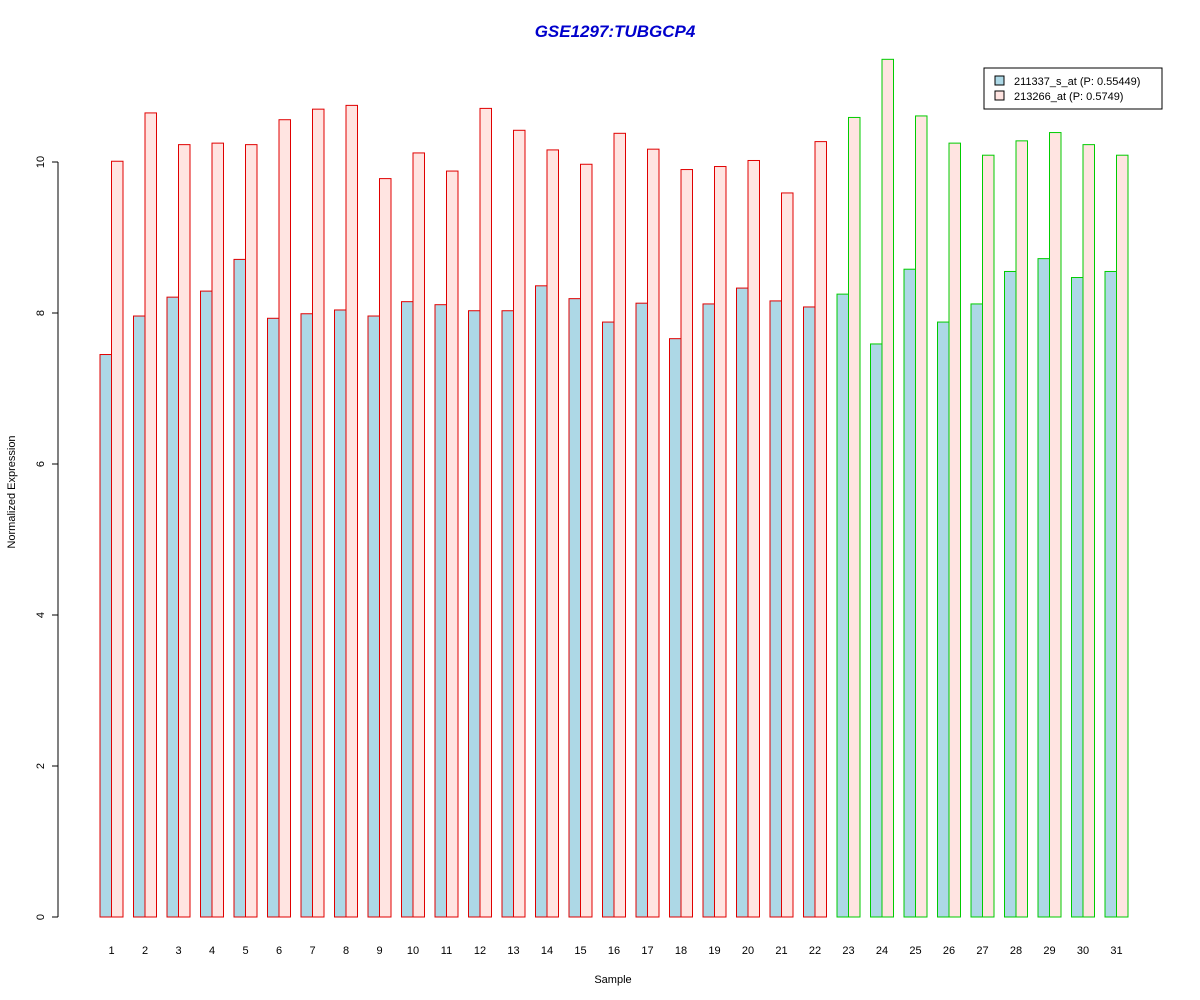 This screenshot has width=1200, height=1000. Describe the element at coordinates (1116, 951) in the screenshot. I see `x-tick-label: 31` at that location.